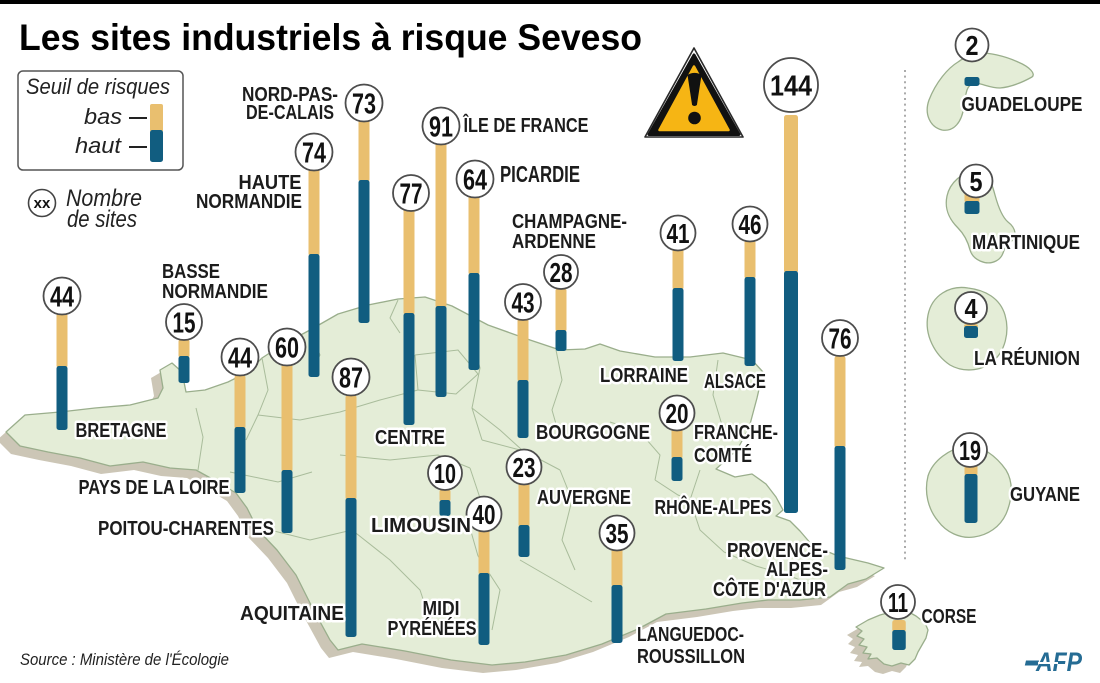 Image resolution: width=1100 pixels, height=683 pixels. I want to click on svg-text: GUYANE, so click(1045, 495).